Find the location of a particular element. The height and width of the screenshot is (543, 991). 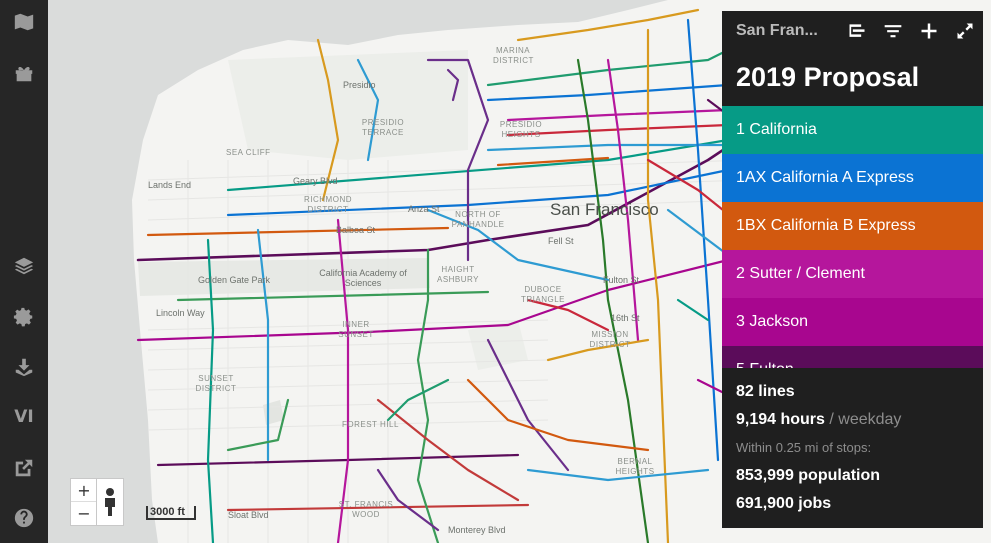

route-item: 1AX California A Express is located at coordinates (852, 178).